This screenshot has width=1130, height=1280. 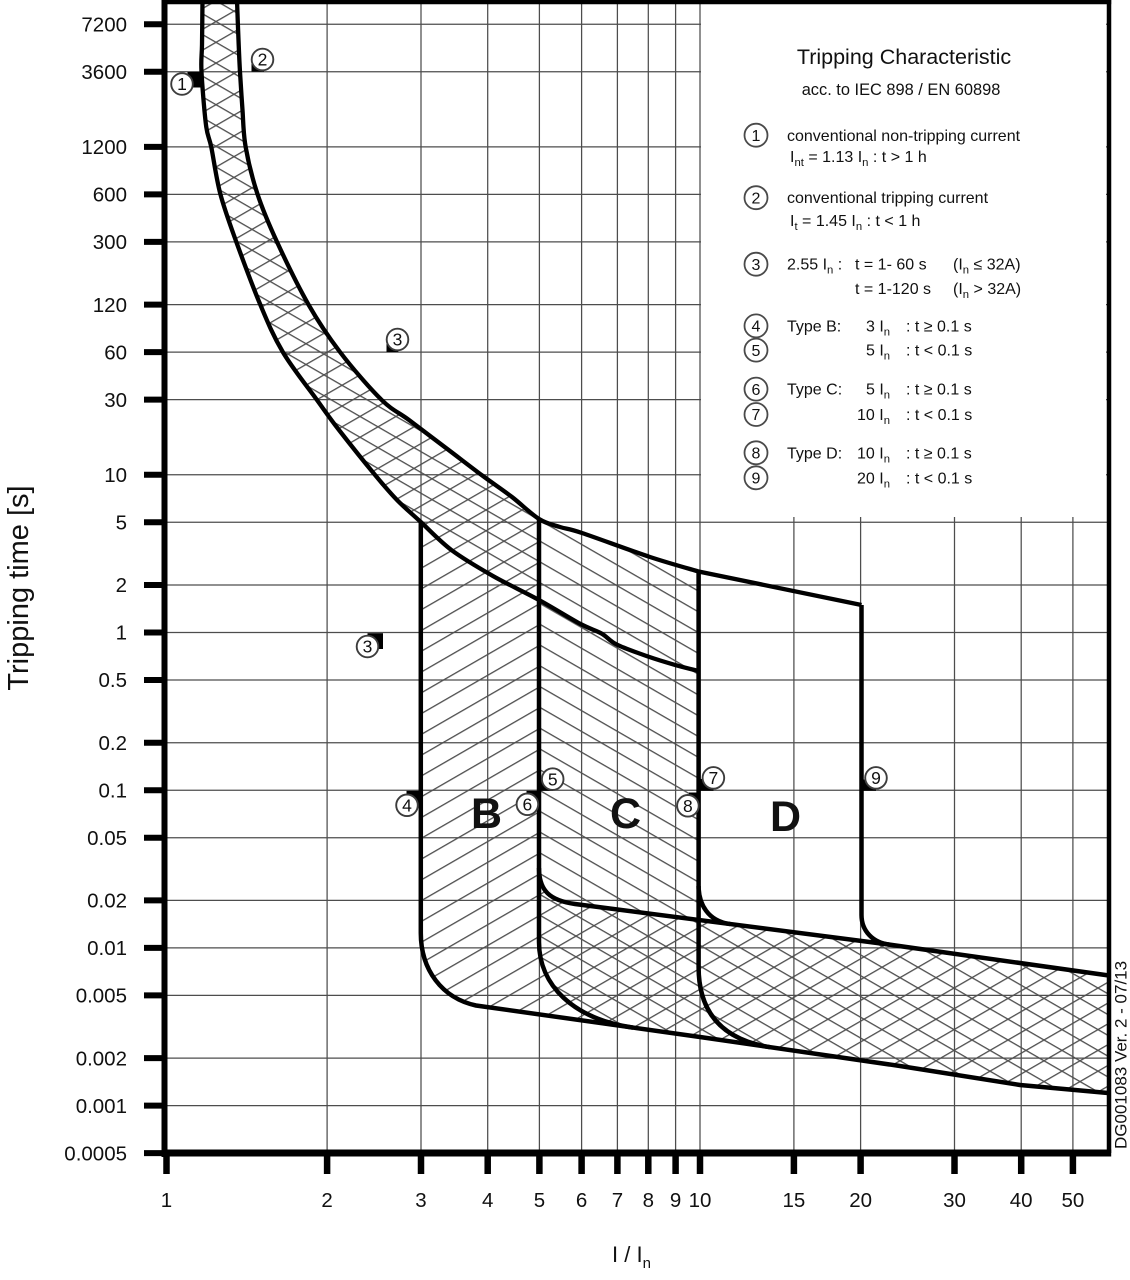 I want to click on svg-text: 7200, so click(x=104, y=24).